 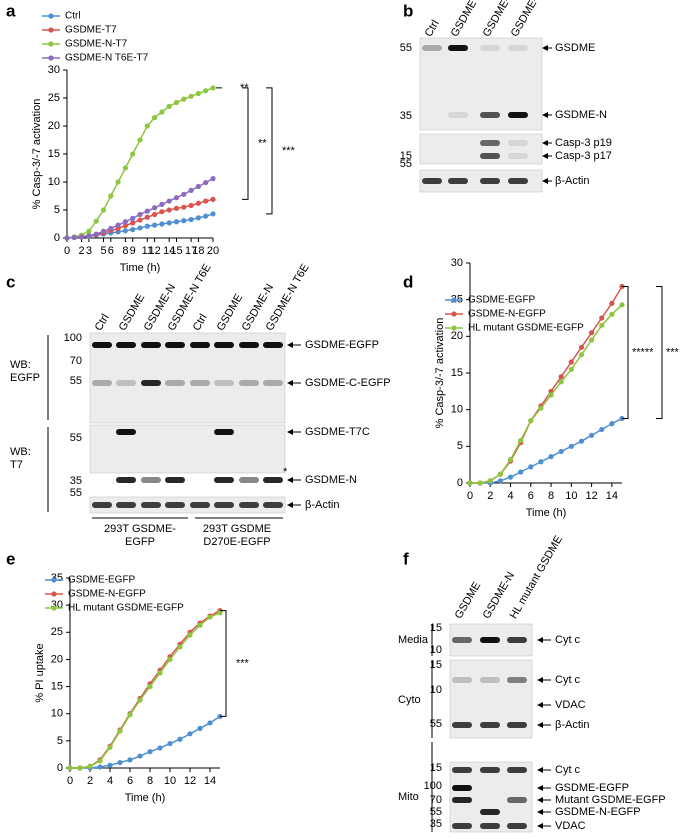 I want to click on legend-label: GSDME-N-EGFP, so click(x=107, y=594).